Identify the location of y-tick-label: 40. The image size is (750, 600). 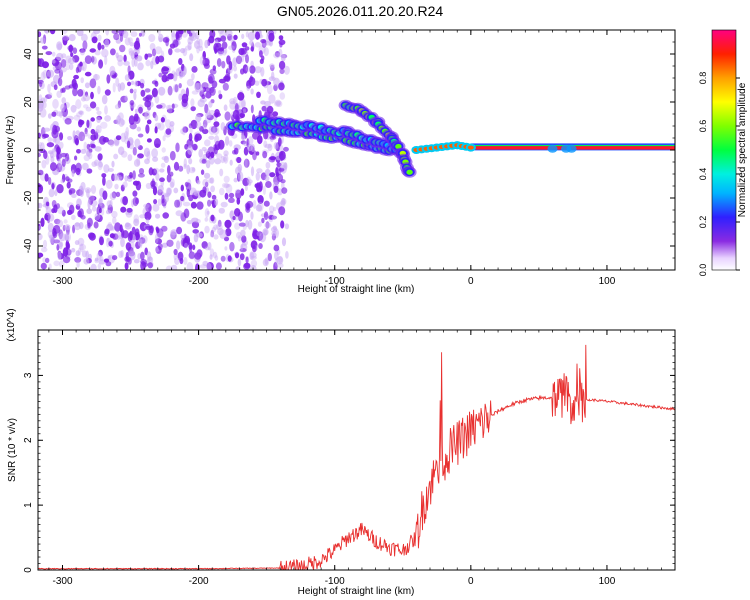
(28, 54).